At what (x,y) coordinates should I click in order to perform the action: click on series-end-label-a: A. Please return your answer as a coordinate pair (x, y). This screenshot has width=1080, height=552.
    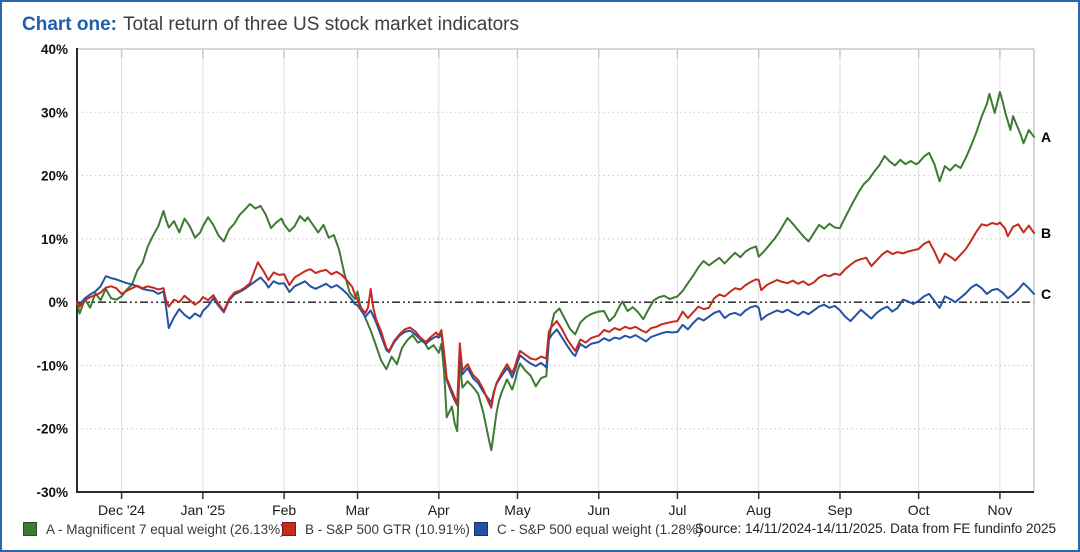
    Looking at the image, I should click on (1046, 137).